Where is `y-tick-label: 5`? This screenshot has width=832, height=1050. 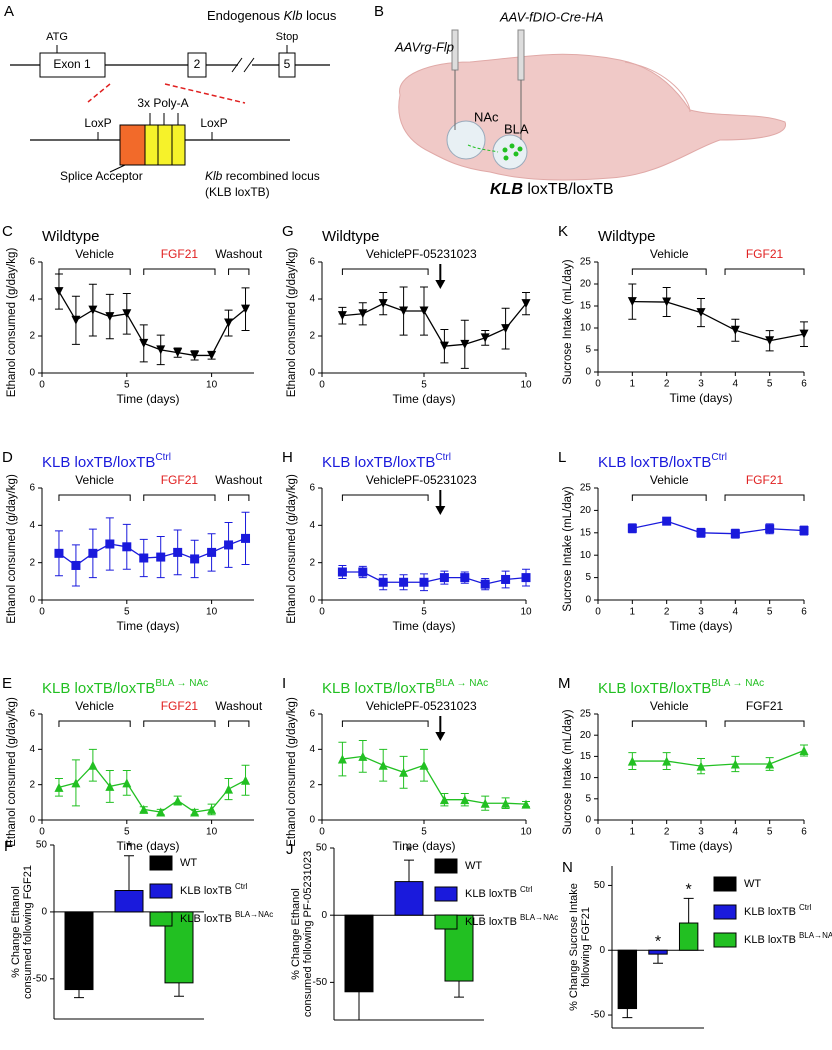 y-tick-label: 5 is located at coordinates (588, 350).